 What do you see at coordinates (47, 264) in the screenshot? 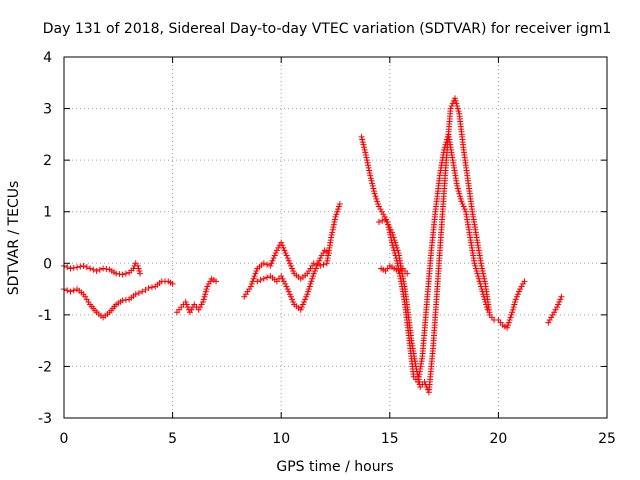
I see `y-tick-label: 0` at bounding box center [47, 264].